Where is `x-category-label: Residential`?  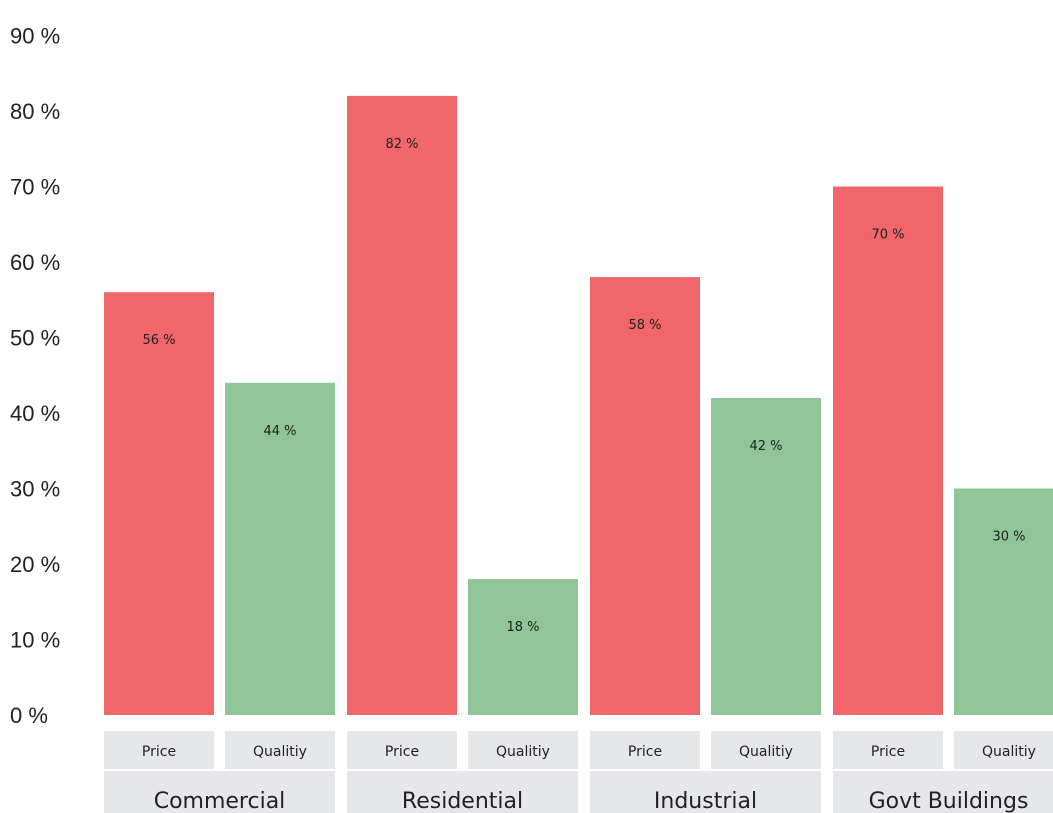
x-category-label: Residential is located at coordinates (462, 801).